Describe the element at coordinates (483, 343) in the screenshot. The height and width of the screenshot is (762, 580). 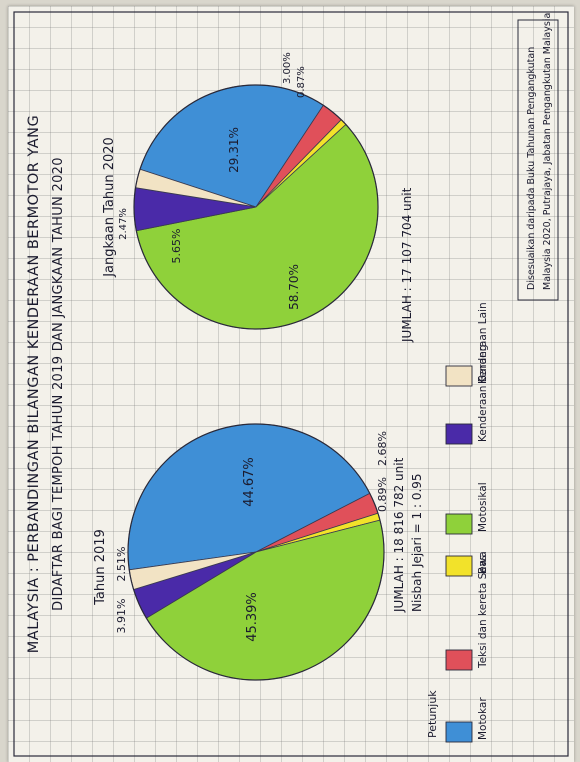
I see `legend-label-lain: Kenderaan Lain` at that location.